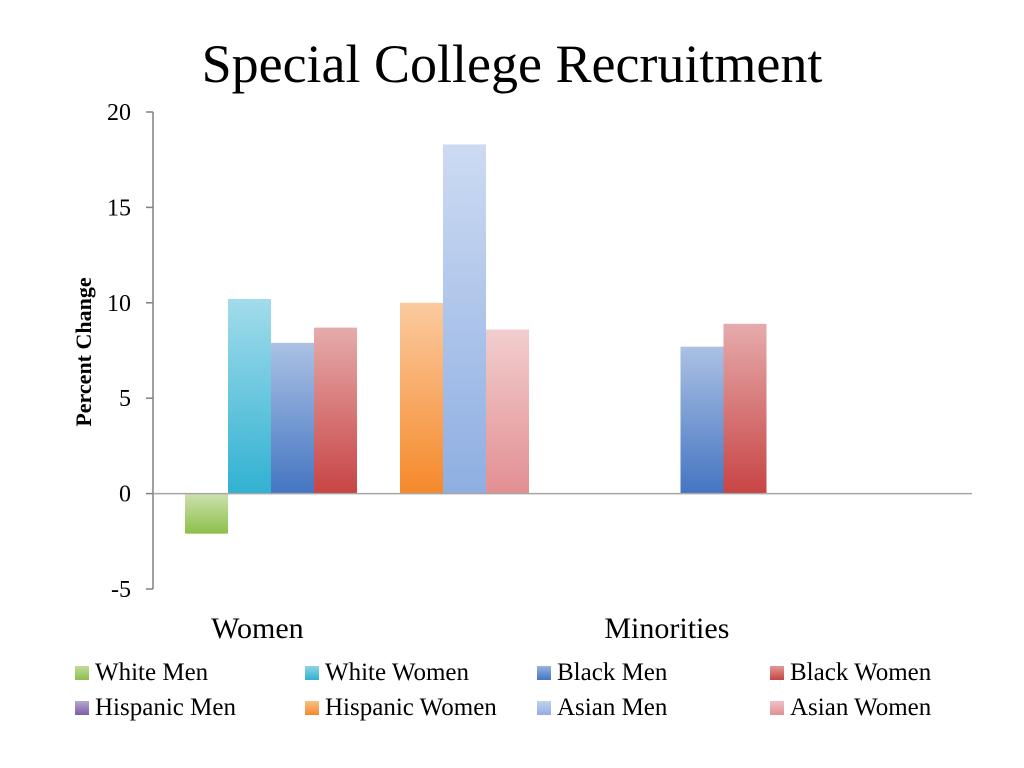  I want to click on y-tick-label: 5, so click(125, 399).